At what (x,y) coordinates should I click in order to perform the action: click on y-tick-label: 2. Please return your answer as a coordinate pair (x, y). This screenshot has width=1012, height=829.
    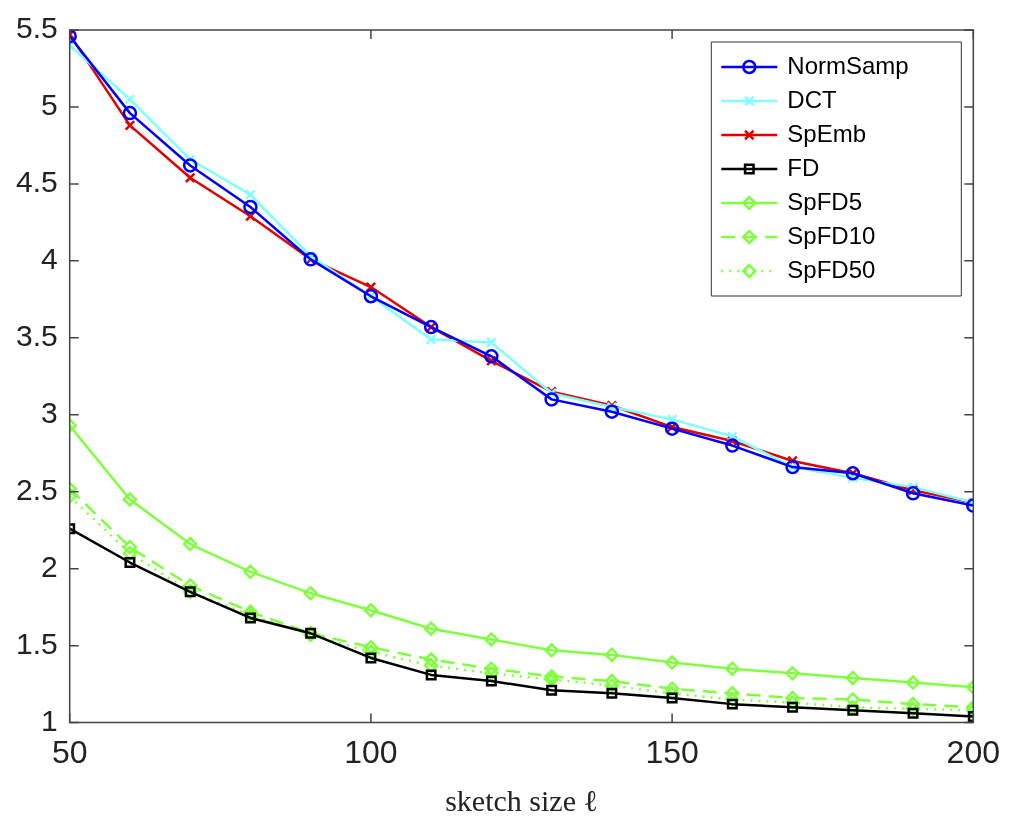
    Looking at the image, I should click on (49, 566).